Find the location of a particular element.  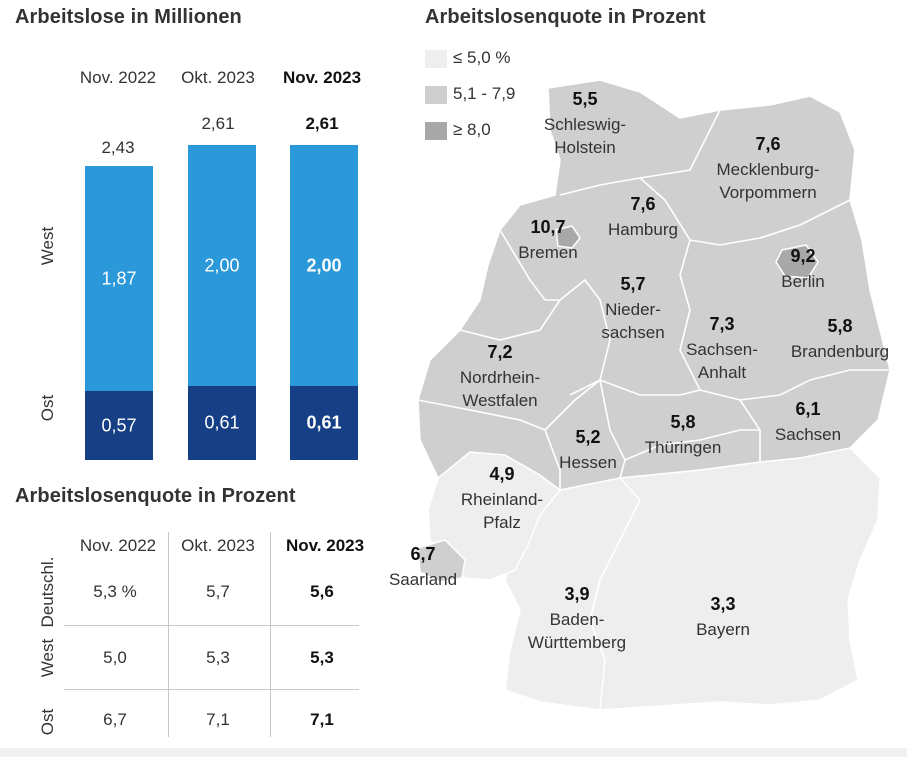

state-name: Württemberg is located at coordinates (577, 642).